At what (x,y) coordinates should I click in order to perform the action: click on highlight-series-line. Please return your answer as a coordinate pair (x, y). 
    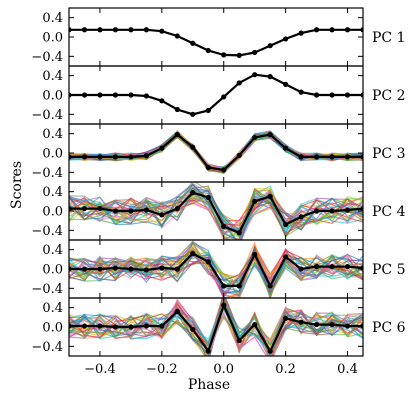
    Looking at the image, I should click on (216, 42).